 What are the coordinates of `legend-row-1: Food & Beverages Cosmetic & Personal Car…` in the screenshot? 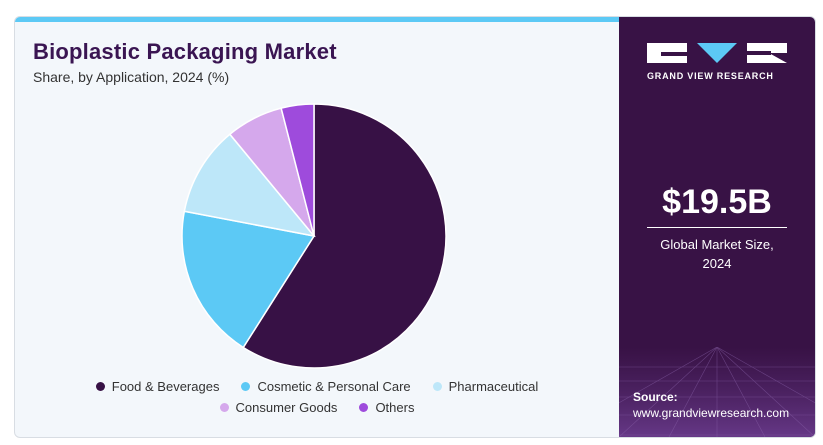 It's located at (317, 386).